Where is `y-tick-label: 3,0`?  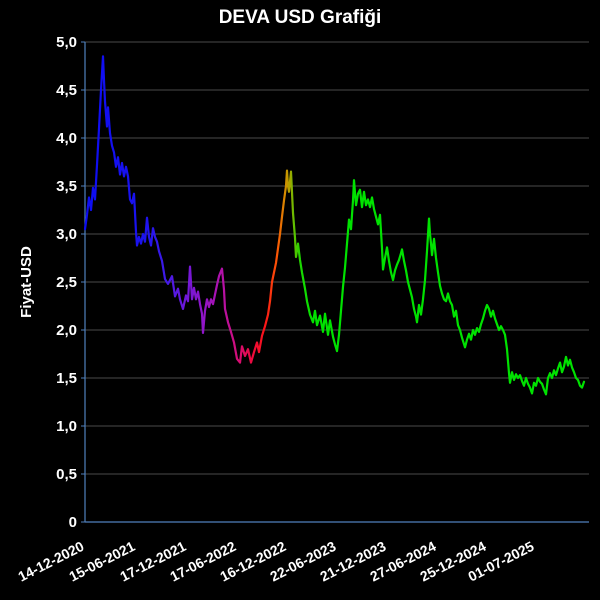 y-tick-label: 3,0 is located at coordinates (66, 234).